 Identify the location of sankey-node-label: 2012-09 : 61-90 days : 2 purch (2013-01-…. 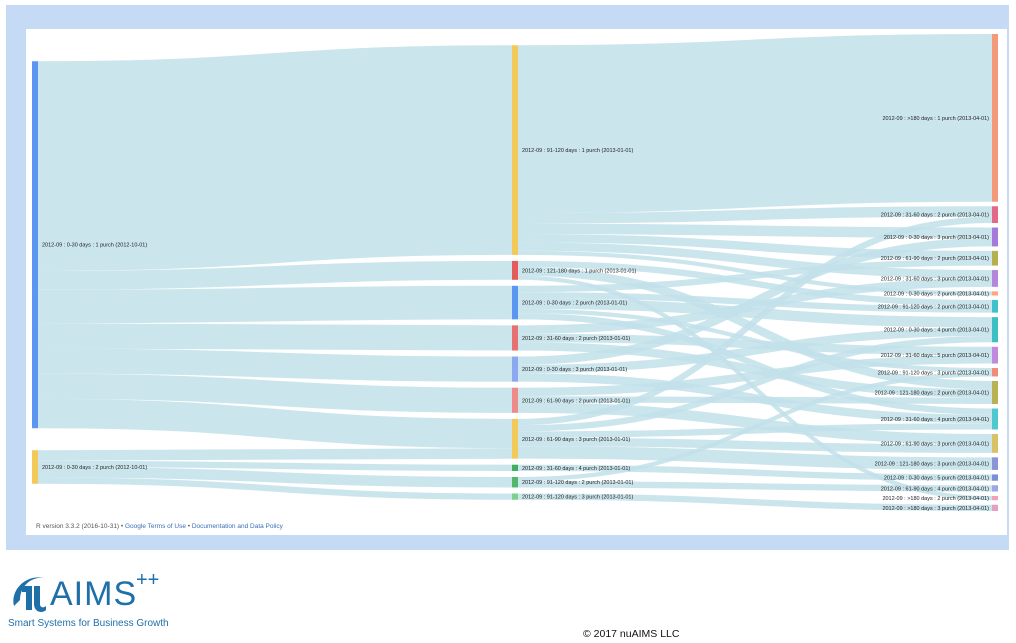
(576, 401).